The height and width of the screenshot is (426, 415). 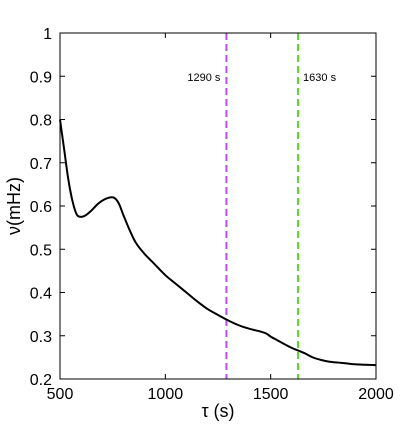 I want to click on y-tick-label: 0.2, so click(x=41, y=380).